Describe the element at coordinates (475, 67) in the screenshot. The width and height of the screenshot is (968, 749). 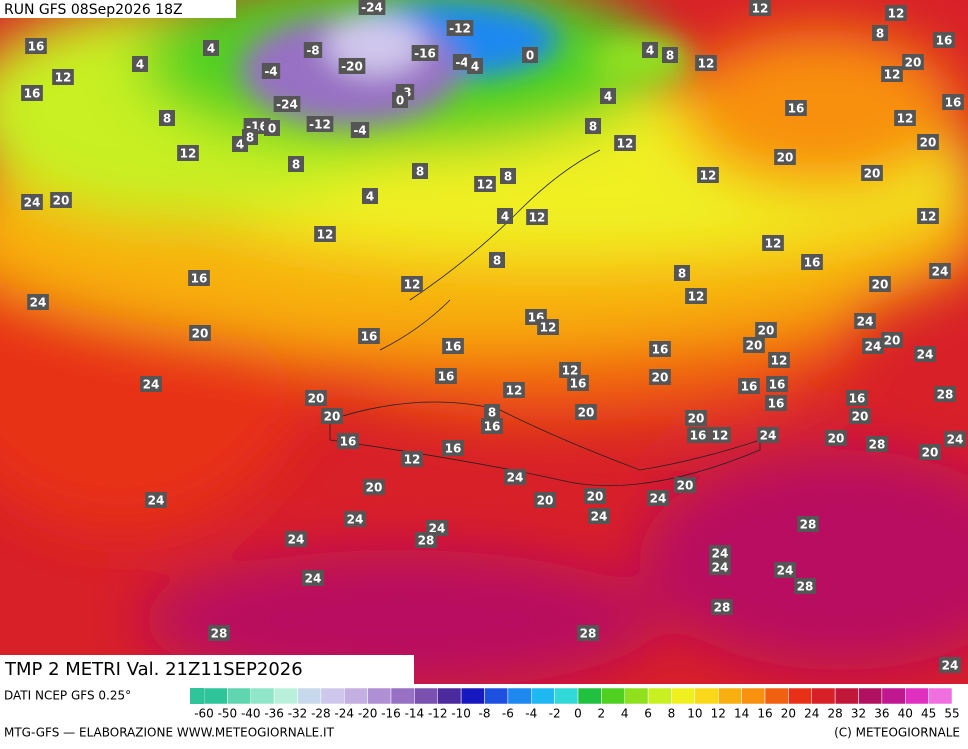
I see `temp-value: 4` at that location.